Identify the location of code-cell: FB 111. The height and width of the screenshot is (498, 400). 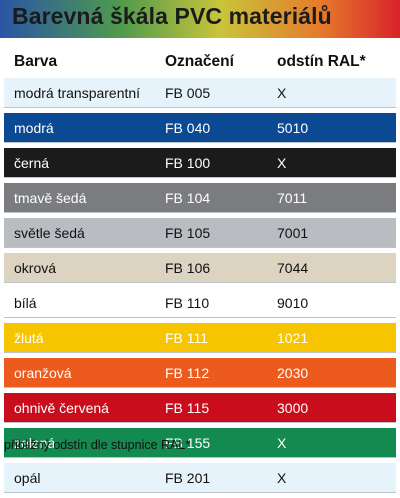
(187, 338).